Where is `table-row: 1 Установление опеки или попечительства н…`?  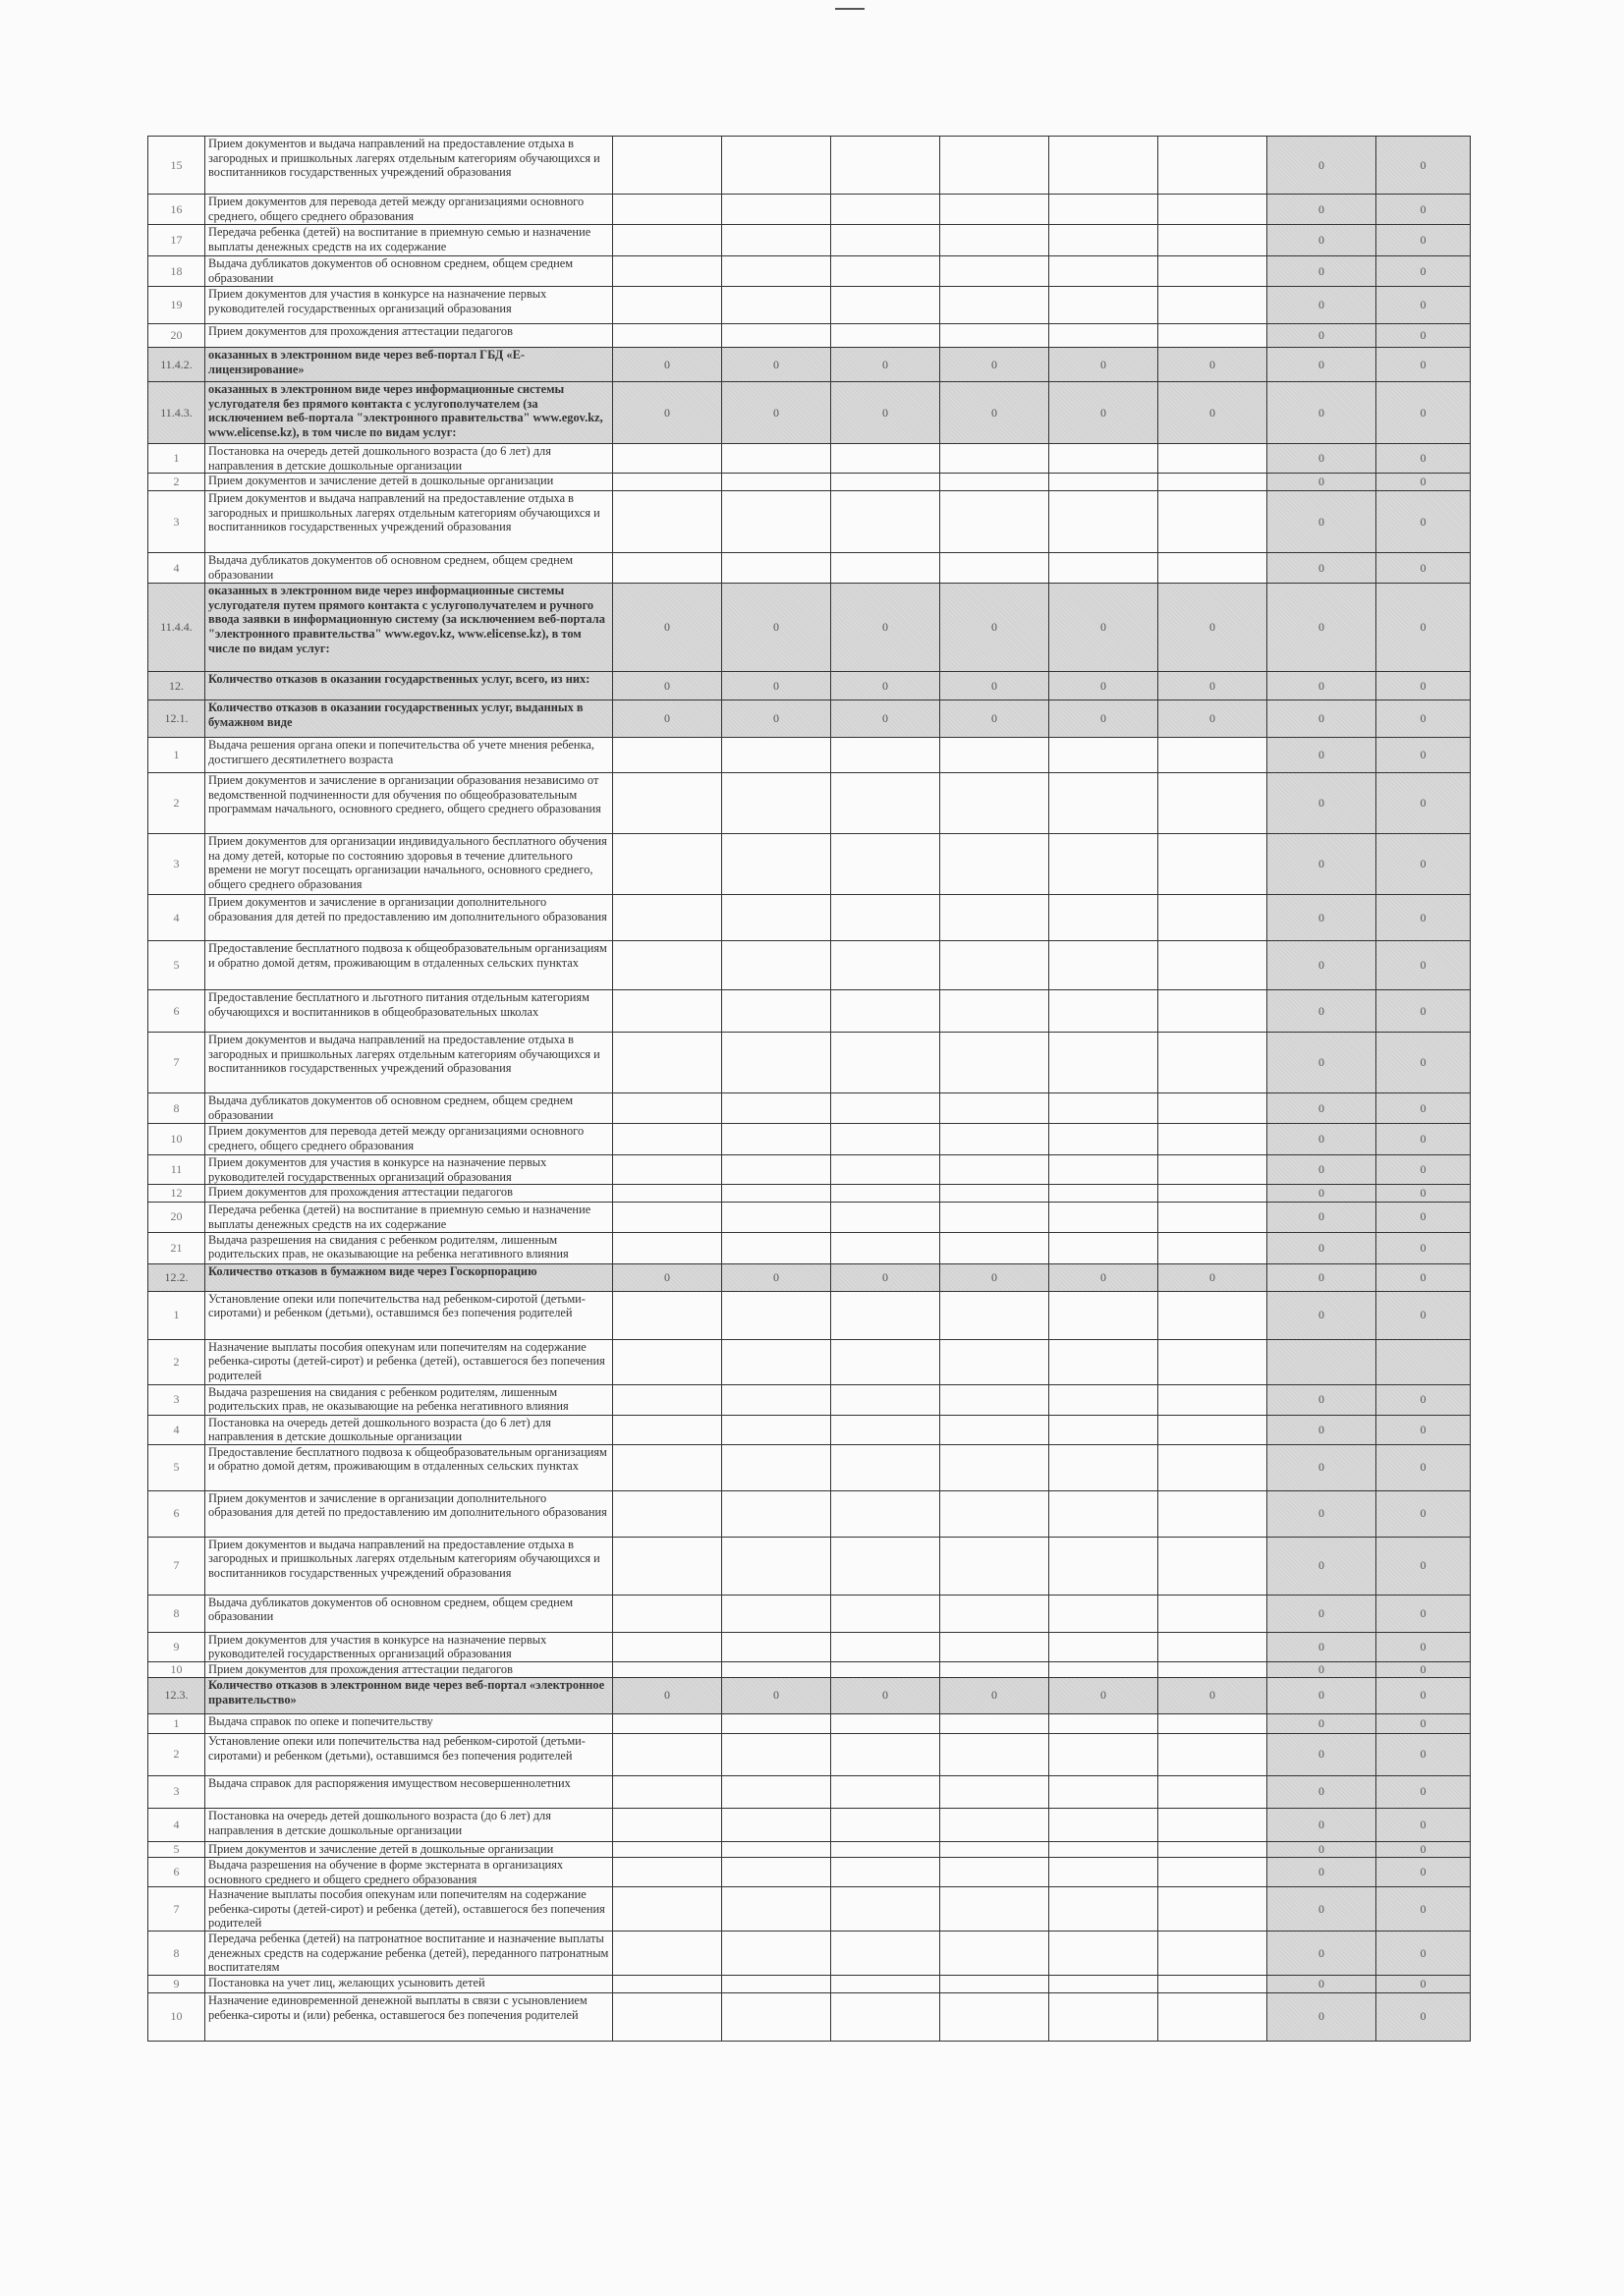
table-row: 1 Установление опеки или попечительства н… is located at coordinates (809, 1315).